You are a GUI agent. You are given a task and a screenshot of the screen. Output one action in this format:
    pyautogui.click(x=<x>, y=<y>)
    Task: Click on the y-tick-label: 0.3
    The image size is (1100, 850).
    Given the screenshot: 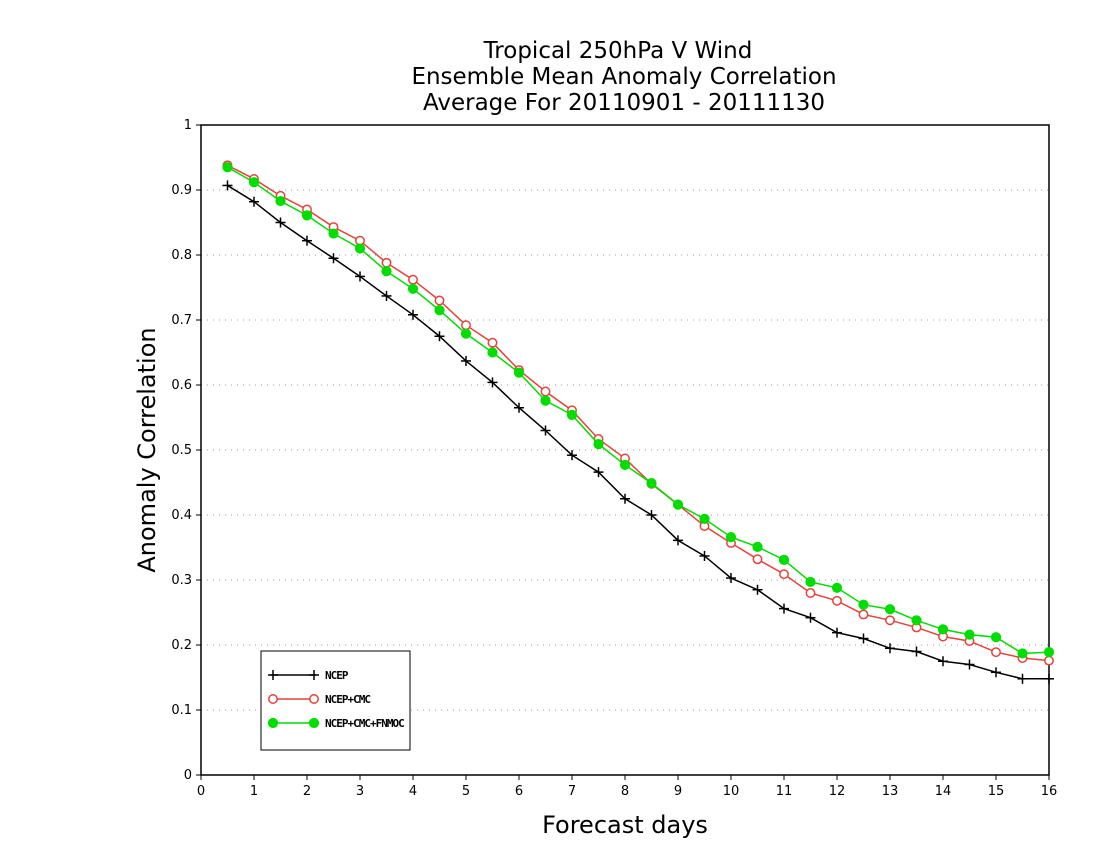 What is the action you would take?
    pyautogui.click(x=181, y=580)
    